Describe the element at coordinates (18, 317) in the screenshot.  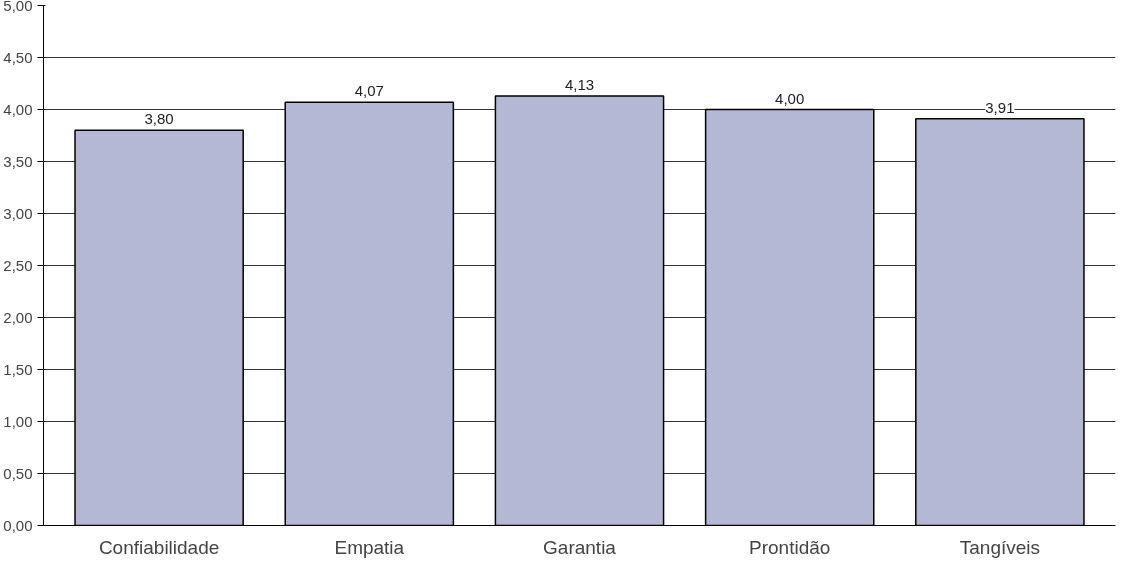
I see `y-tick-label: 2,00` at that location.